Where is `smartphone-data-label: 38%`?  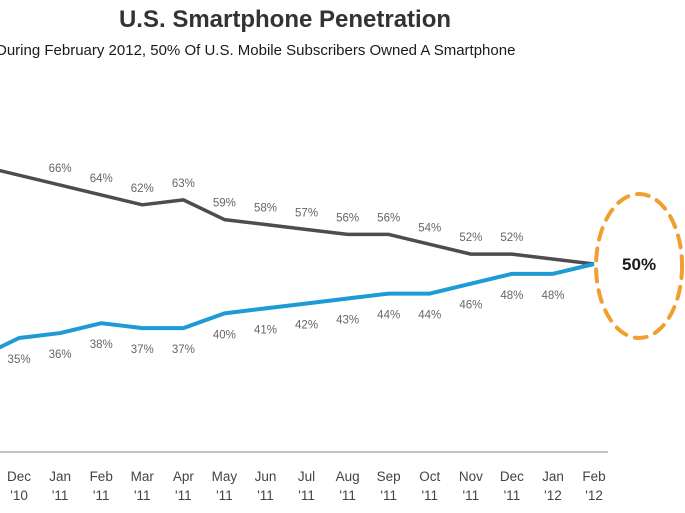
smartphone-data-label: 38% is located at coordinates (101, 345).